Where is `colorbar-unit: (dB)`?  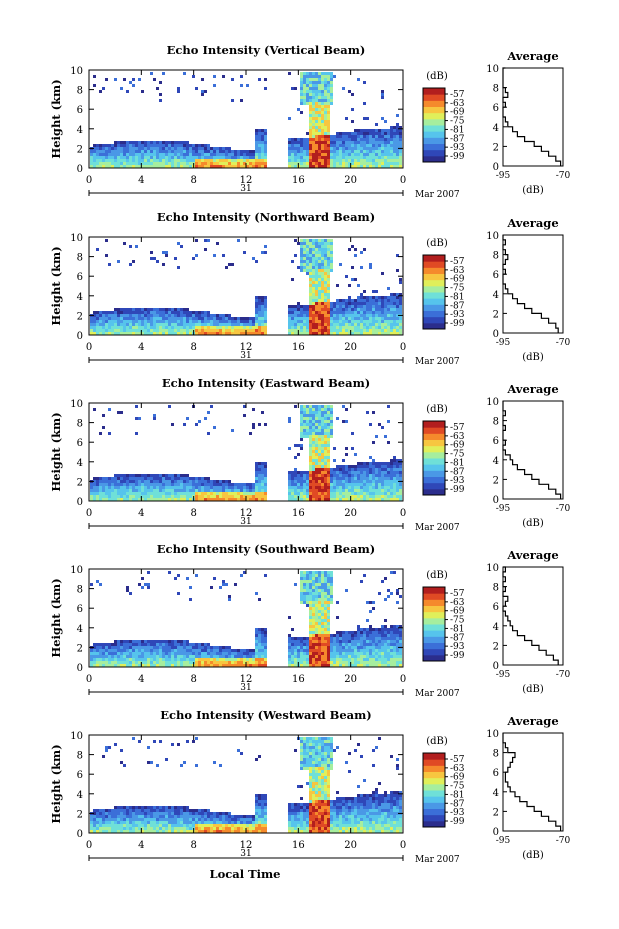
colorbar-unit: (dB) is located at coordinates (437, 575).